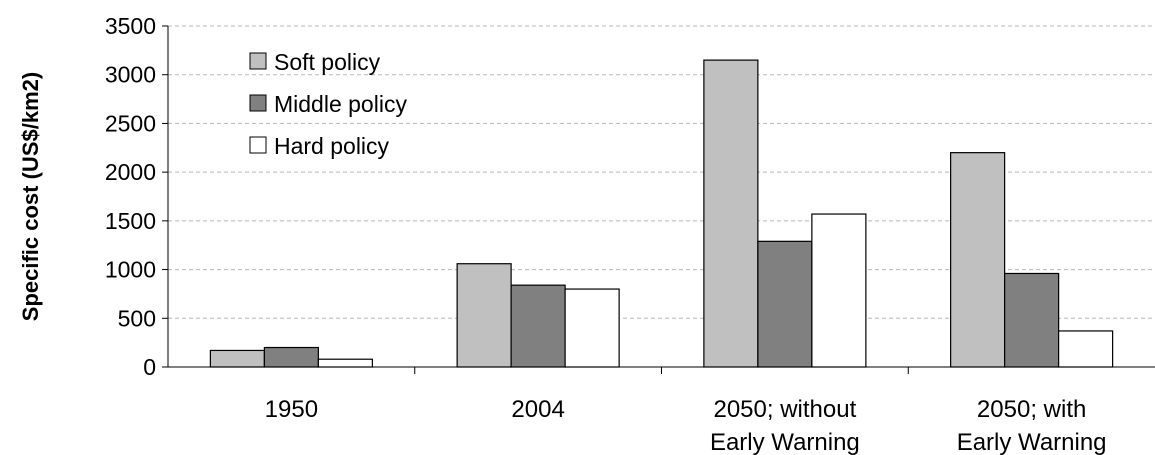 This screenshot has height=455, width=1155. What do you see at coordinates (130, 196) in the screenshot?
I see `y-tick-labels: 0 500 1000 1500 2000 2500 3000 3500` at bounding box center [130, 196].